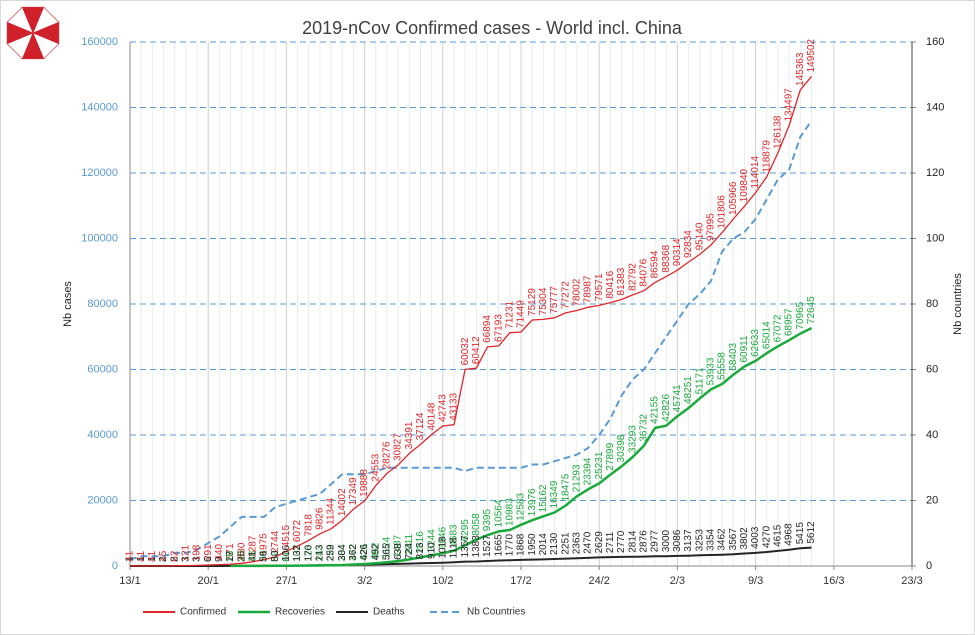 The height and width of the screenshot is (635, 975). I want to click on data-label: 2977, so click(655, 541).